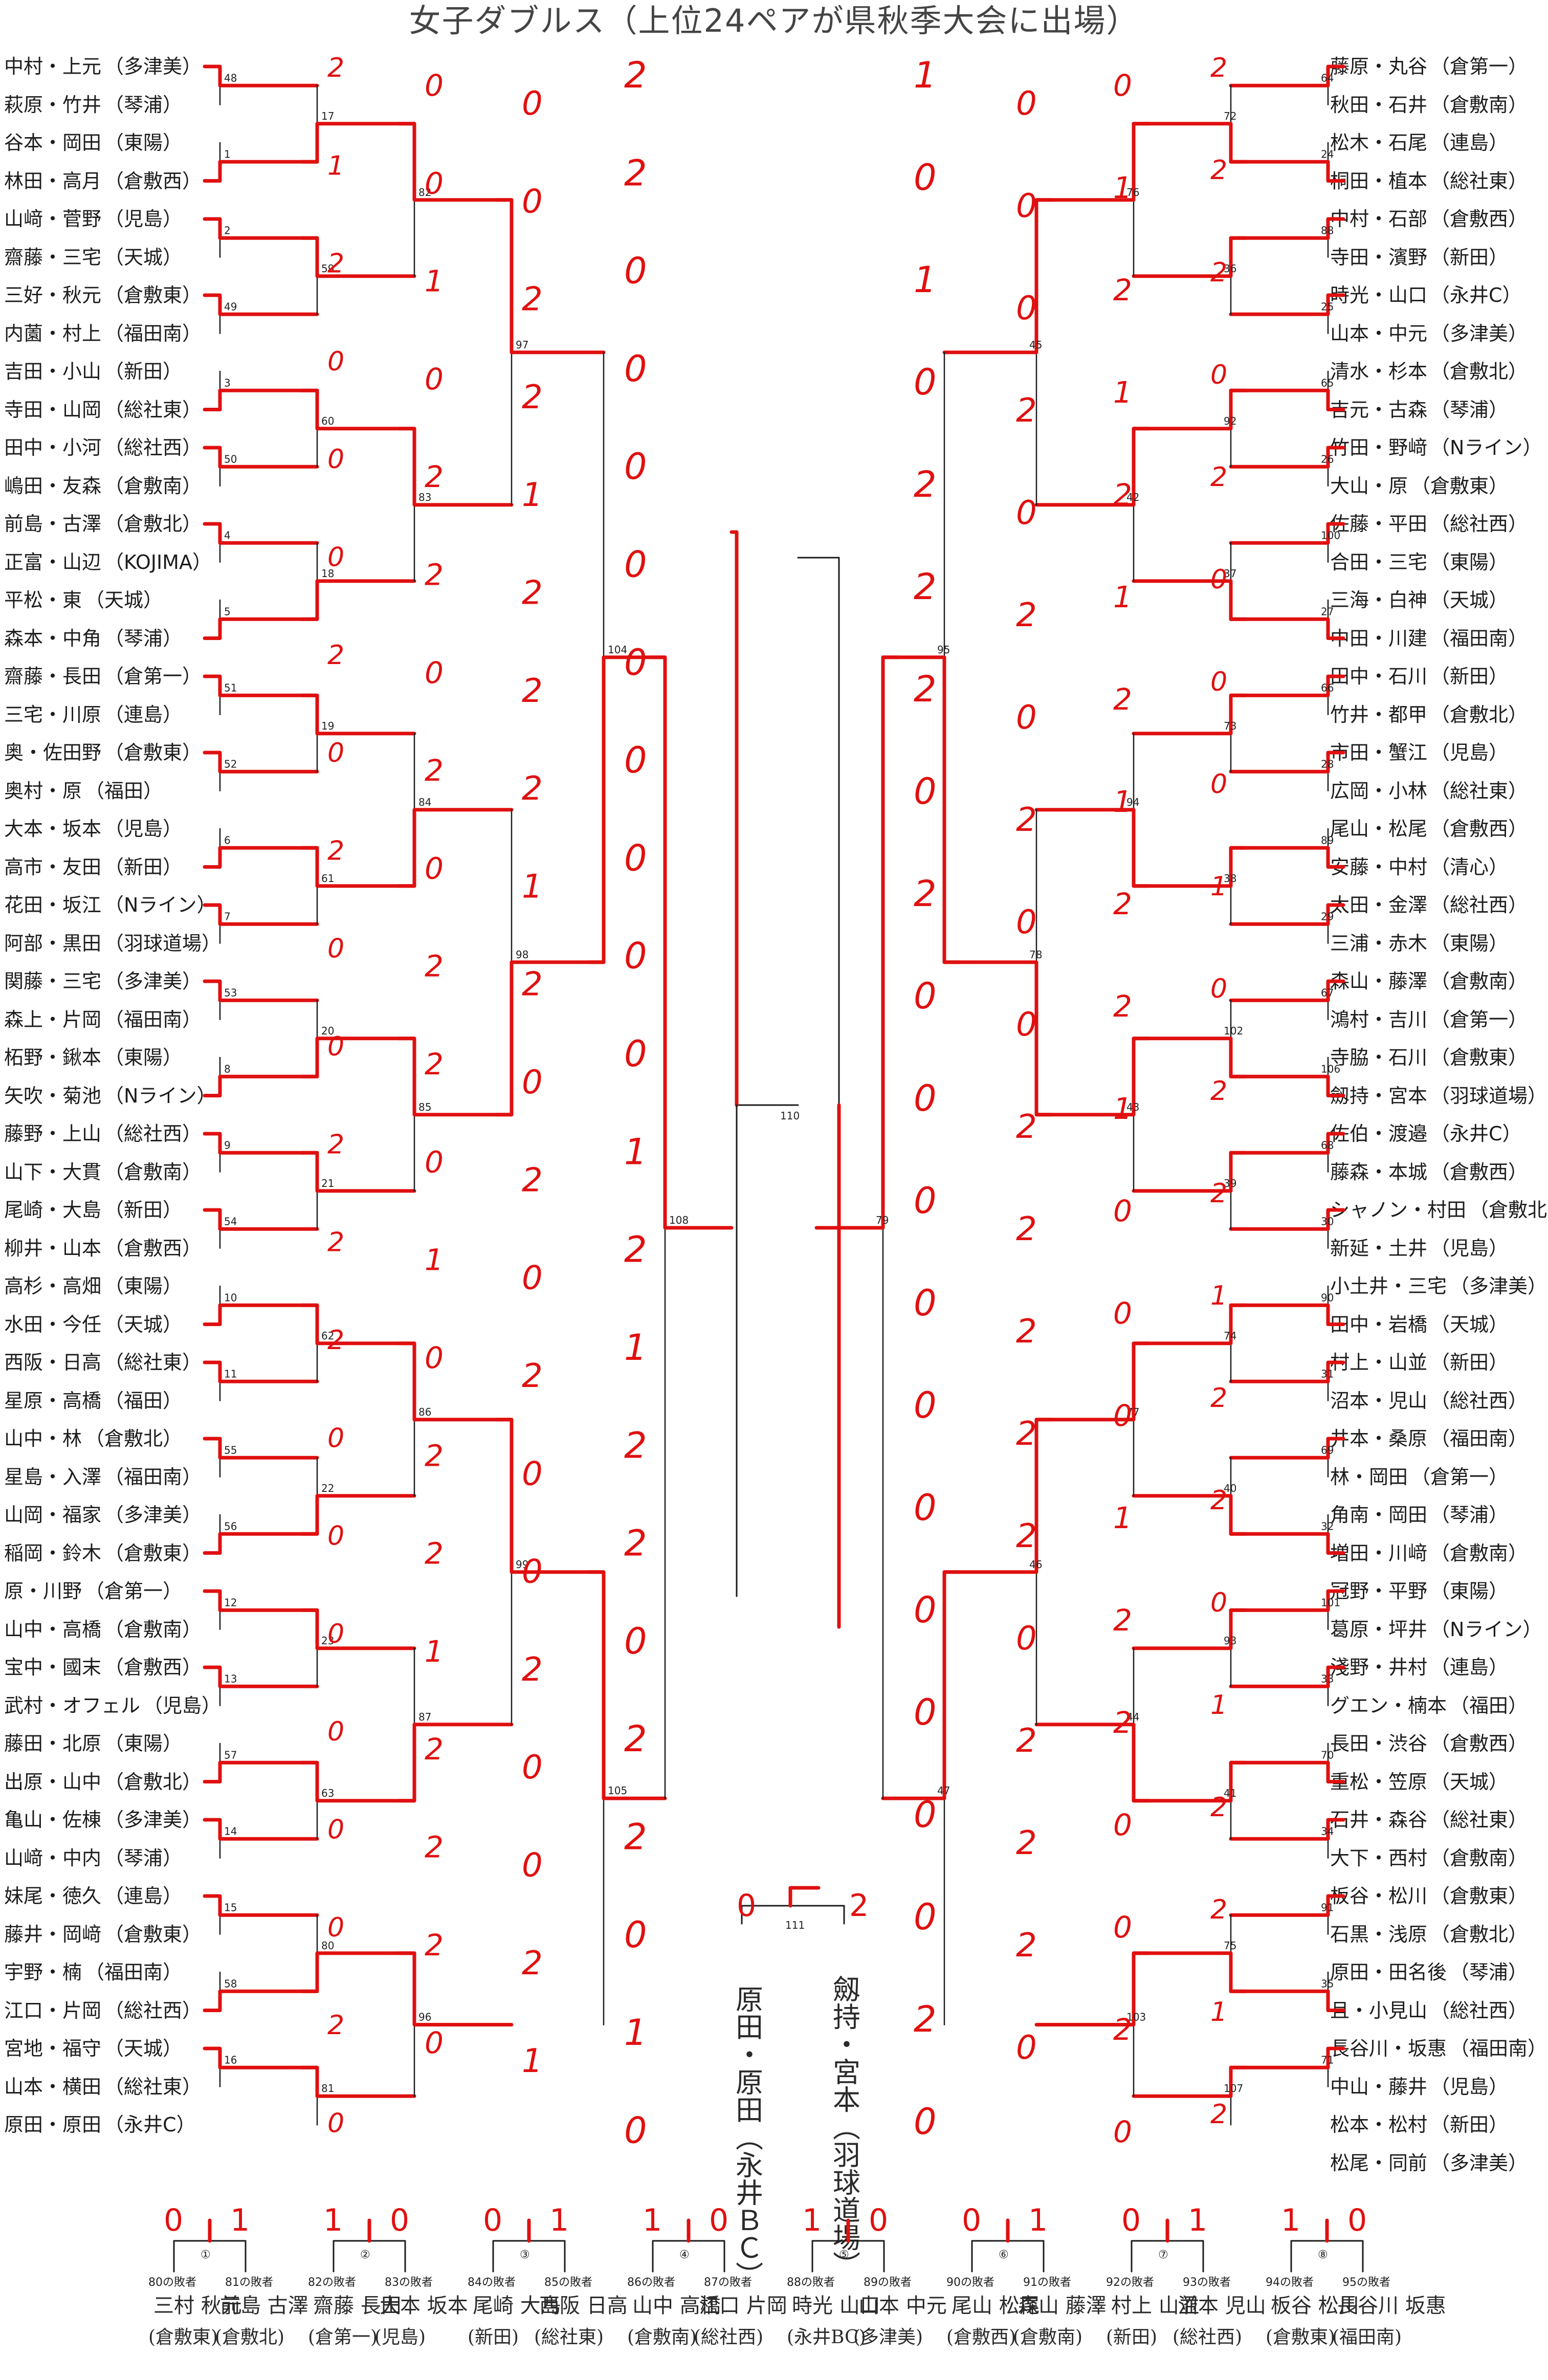 The height and width of the screenshot is (2380, 1548). What do you see at coordinates (114, 1782) in the screenshot?
I see `left-entry: 出原・山中 （倉敷北）` at bounding box center [114, 1782].